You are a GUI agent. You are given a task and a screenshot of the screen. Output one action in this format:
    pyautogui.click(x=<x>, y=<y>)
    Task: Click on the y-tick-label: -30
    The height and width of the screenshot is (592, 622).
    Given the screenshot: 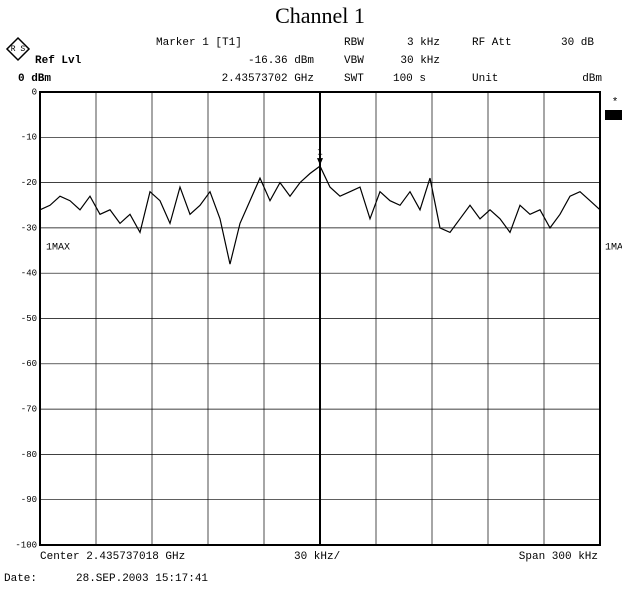 What is the action you would take?
    pyautogui.click(x=29, y=228)
    